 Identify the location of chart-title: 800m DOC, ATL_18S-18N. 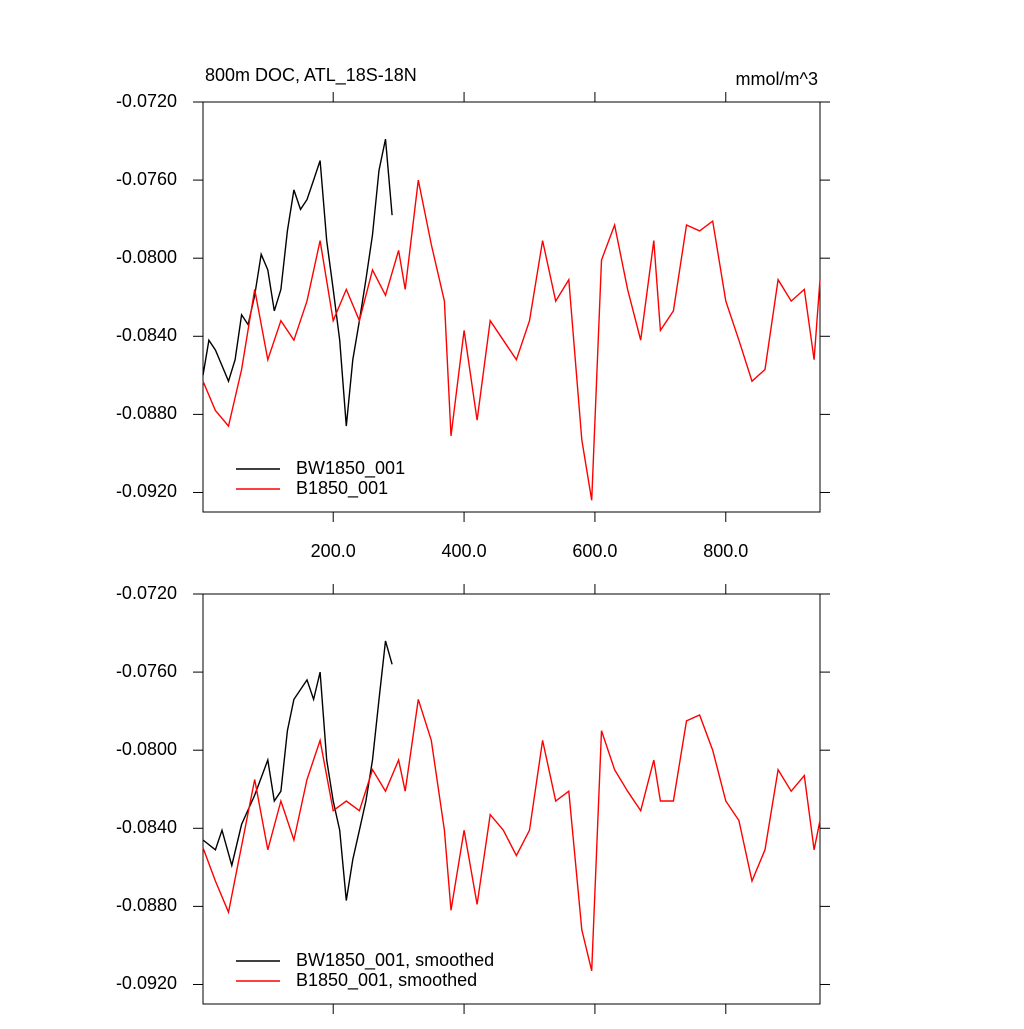
(311, 75).